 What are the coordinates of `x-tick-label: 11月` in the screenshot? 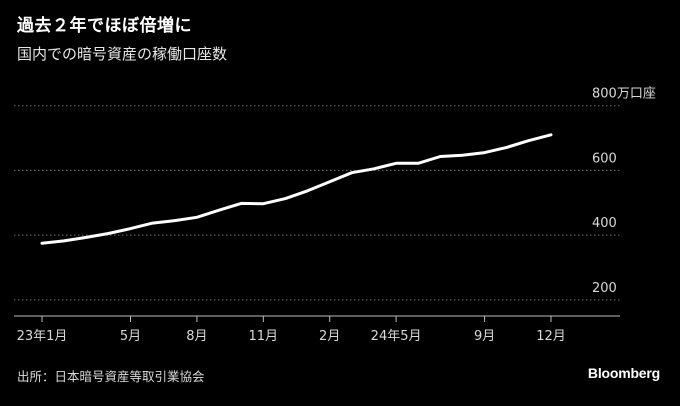 It's located at (264, 336).